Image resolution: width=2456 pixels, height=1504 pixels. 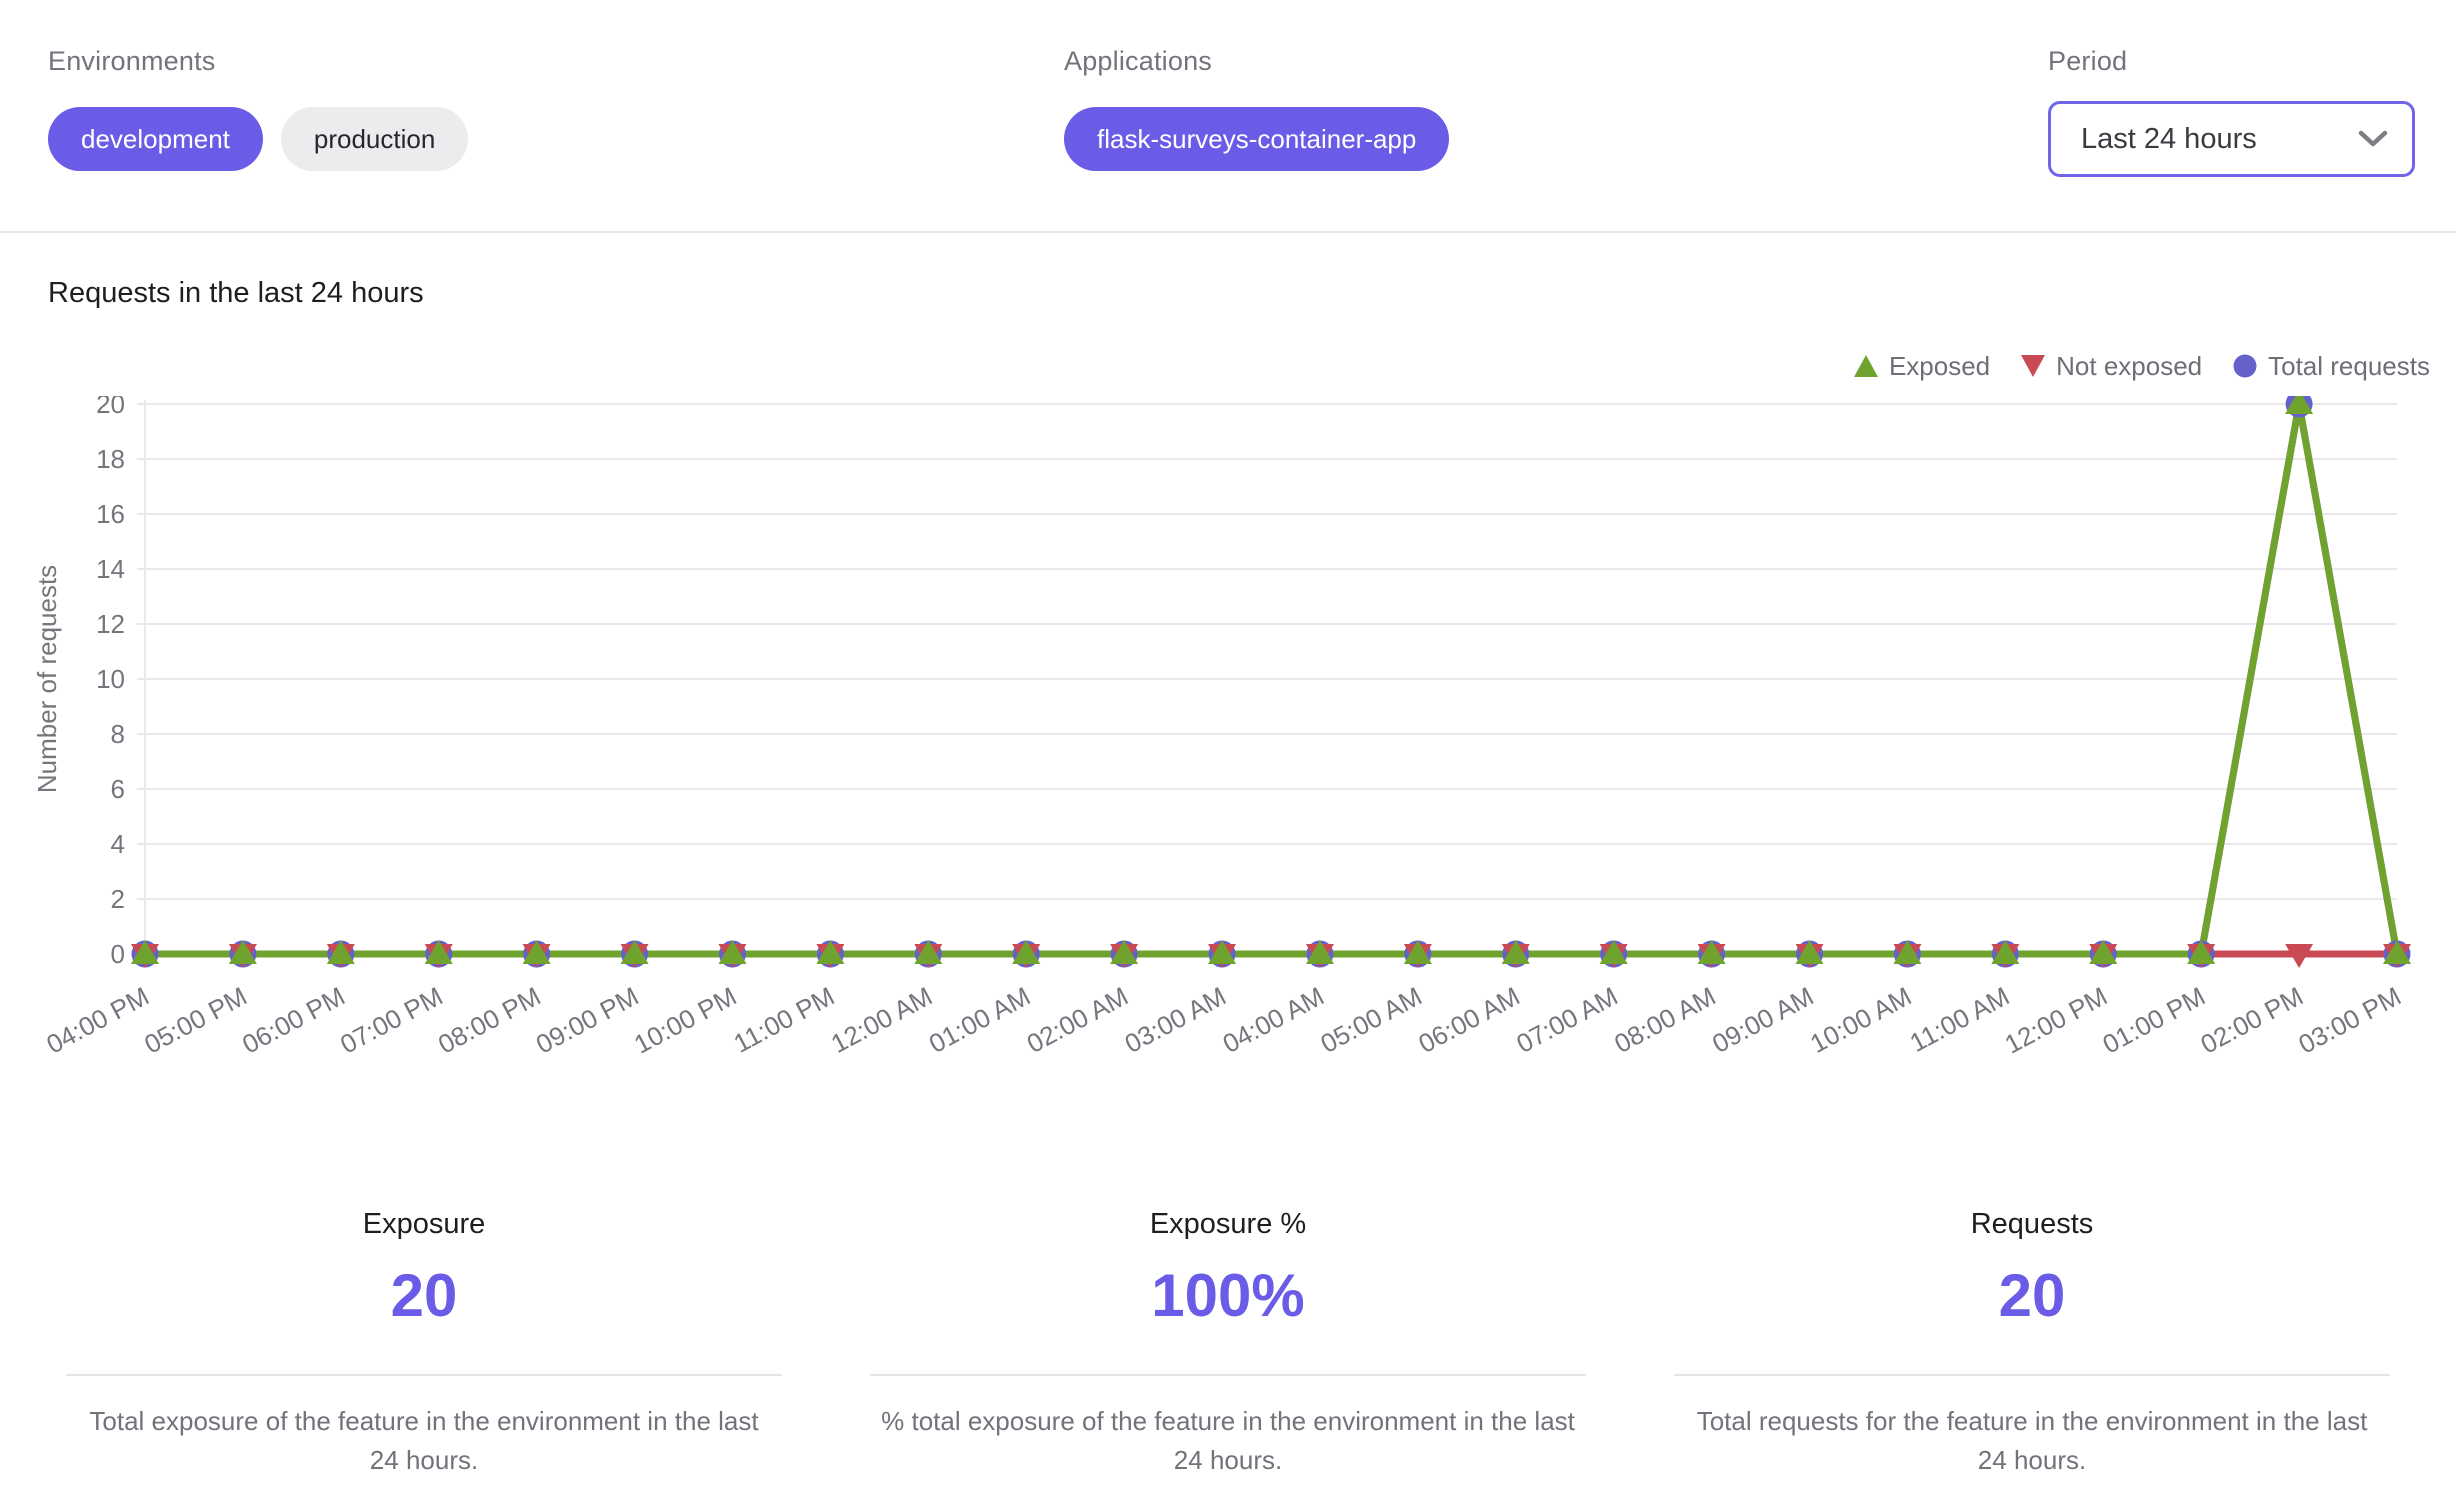 I want to click on svg-text: 20, so click(x=110, y=407).